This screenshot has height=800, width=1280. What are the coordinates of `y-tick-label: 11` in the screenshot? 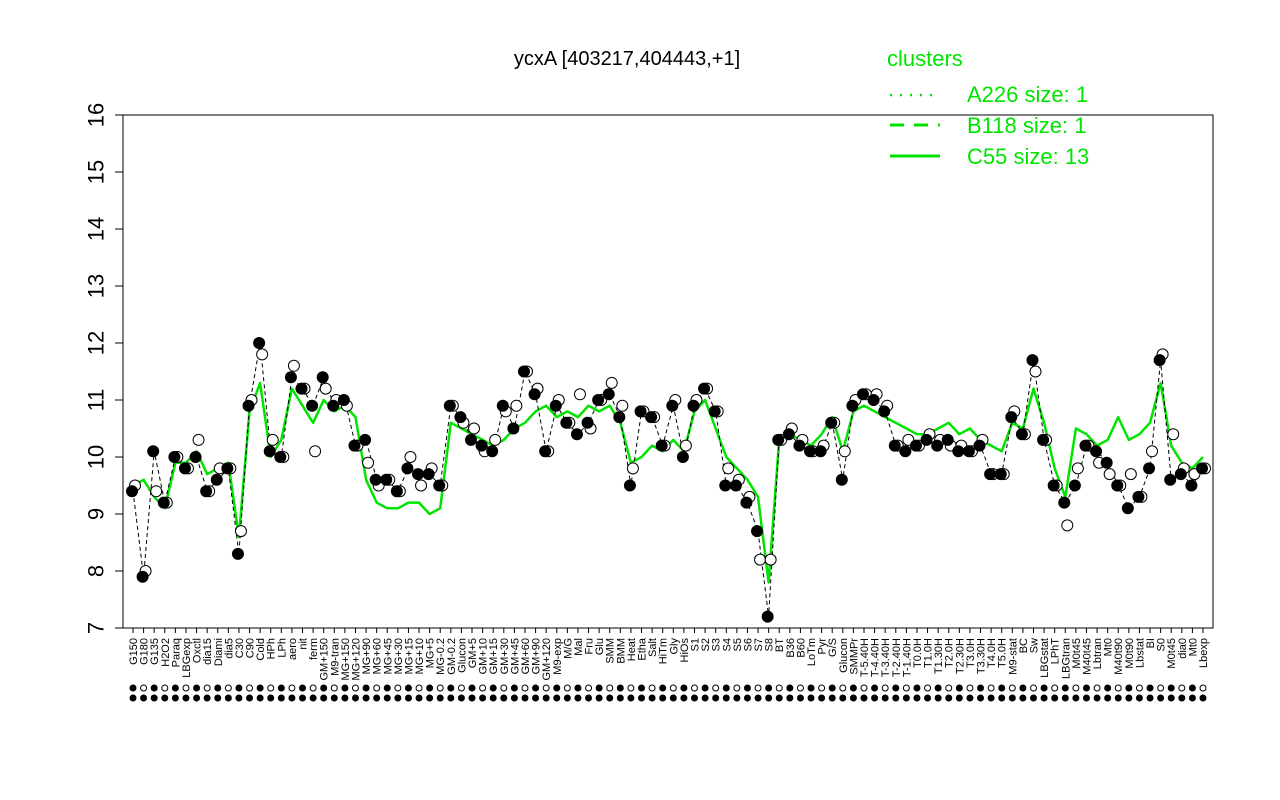 It's located at (96, 400).